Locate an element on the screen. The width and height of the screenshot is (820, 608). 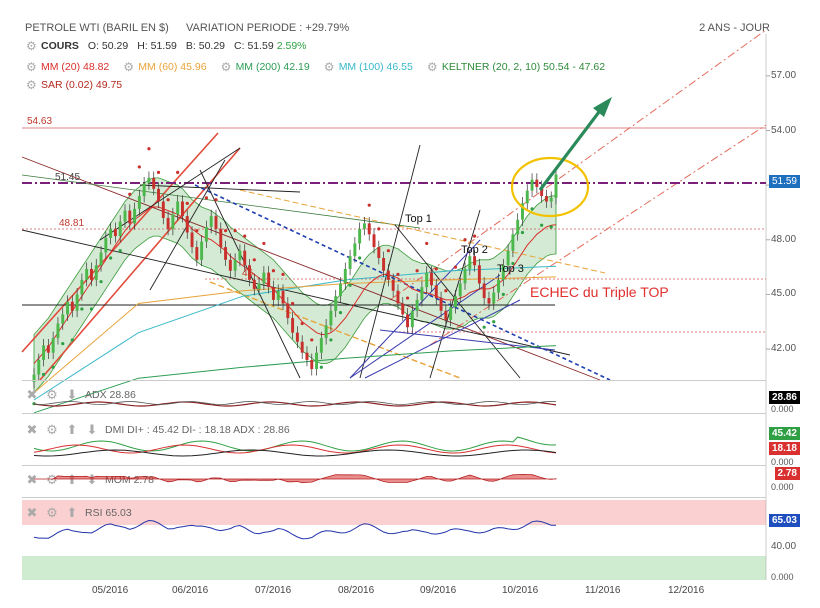
legend-change-pct: 2.59% is located at coordinates (291, 46).